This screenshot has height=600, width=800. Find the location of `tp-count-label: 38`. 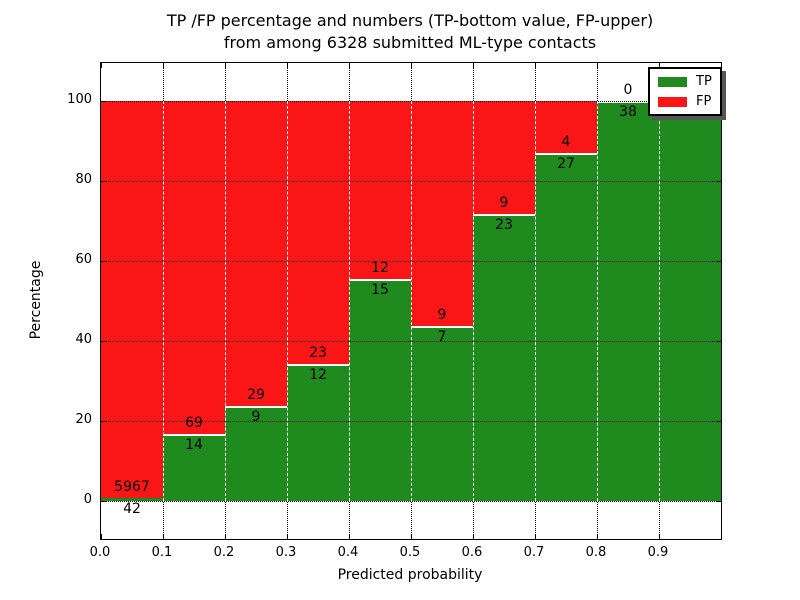

tp-count-label: 38 is located at coordinates (628, 112).